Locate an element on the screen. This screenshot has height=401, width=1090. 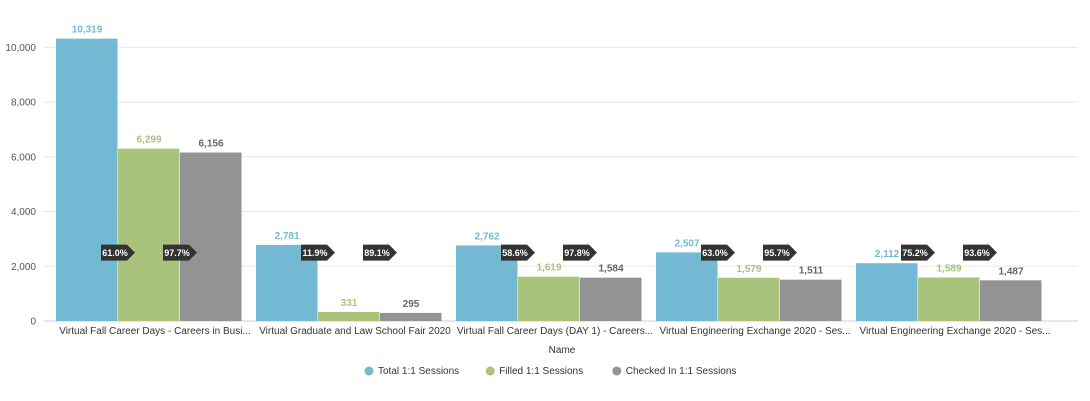
legend-label: Checked In 1:1 Sessions is located at coordinates (681, 371).